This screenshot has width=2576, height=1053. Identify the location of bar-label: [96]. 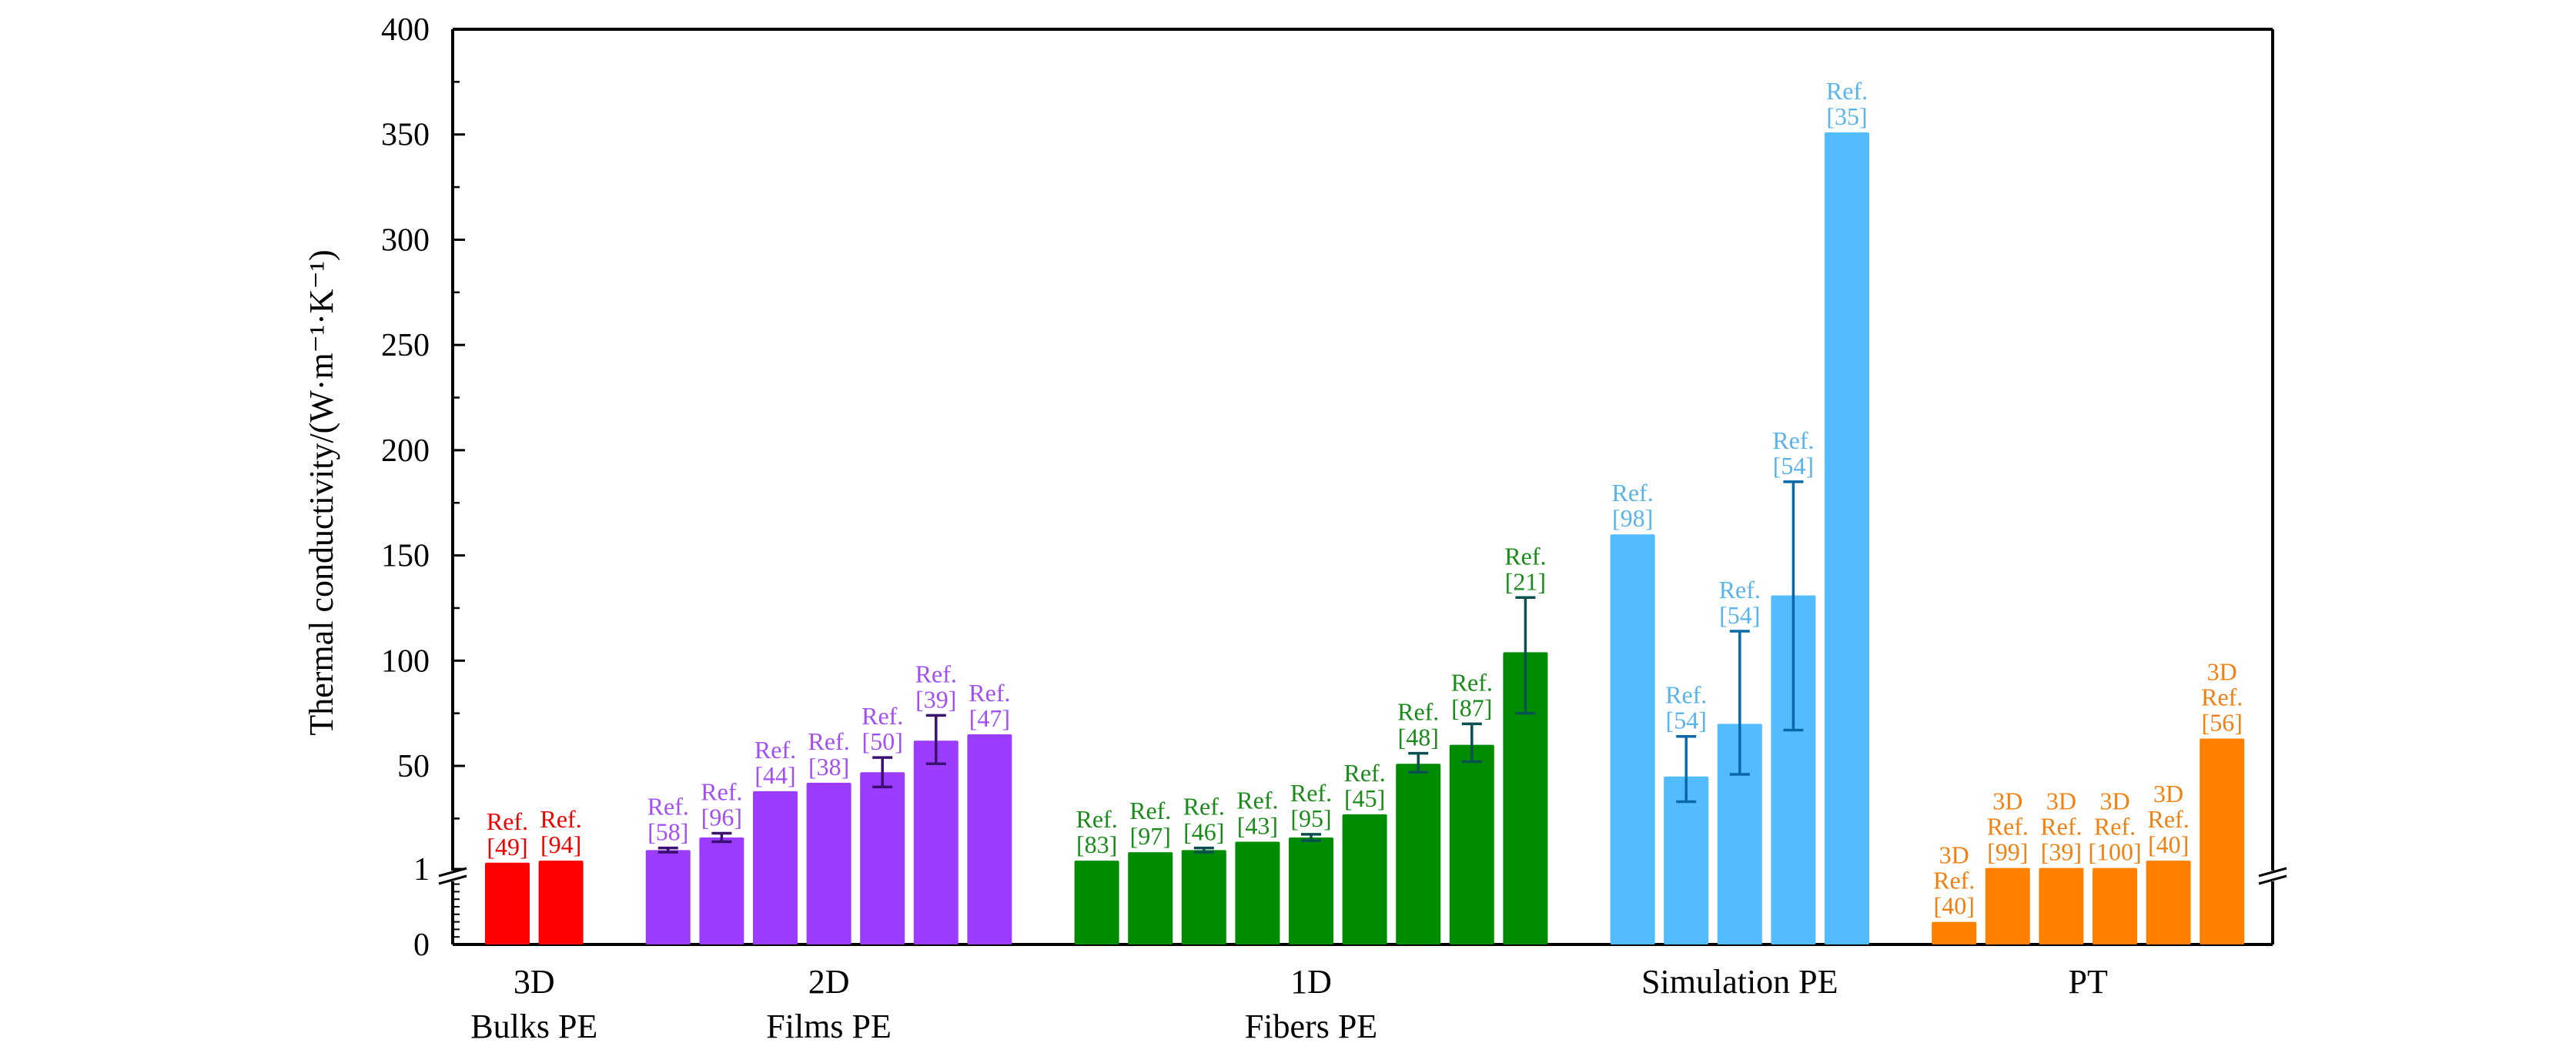
(721, 817).